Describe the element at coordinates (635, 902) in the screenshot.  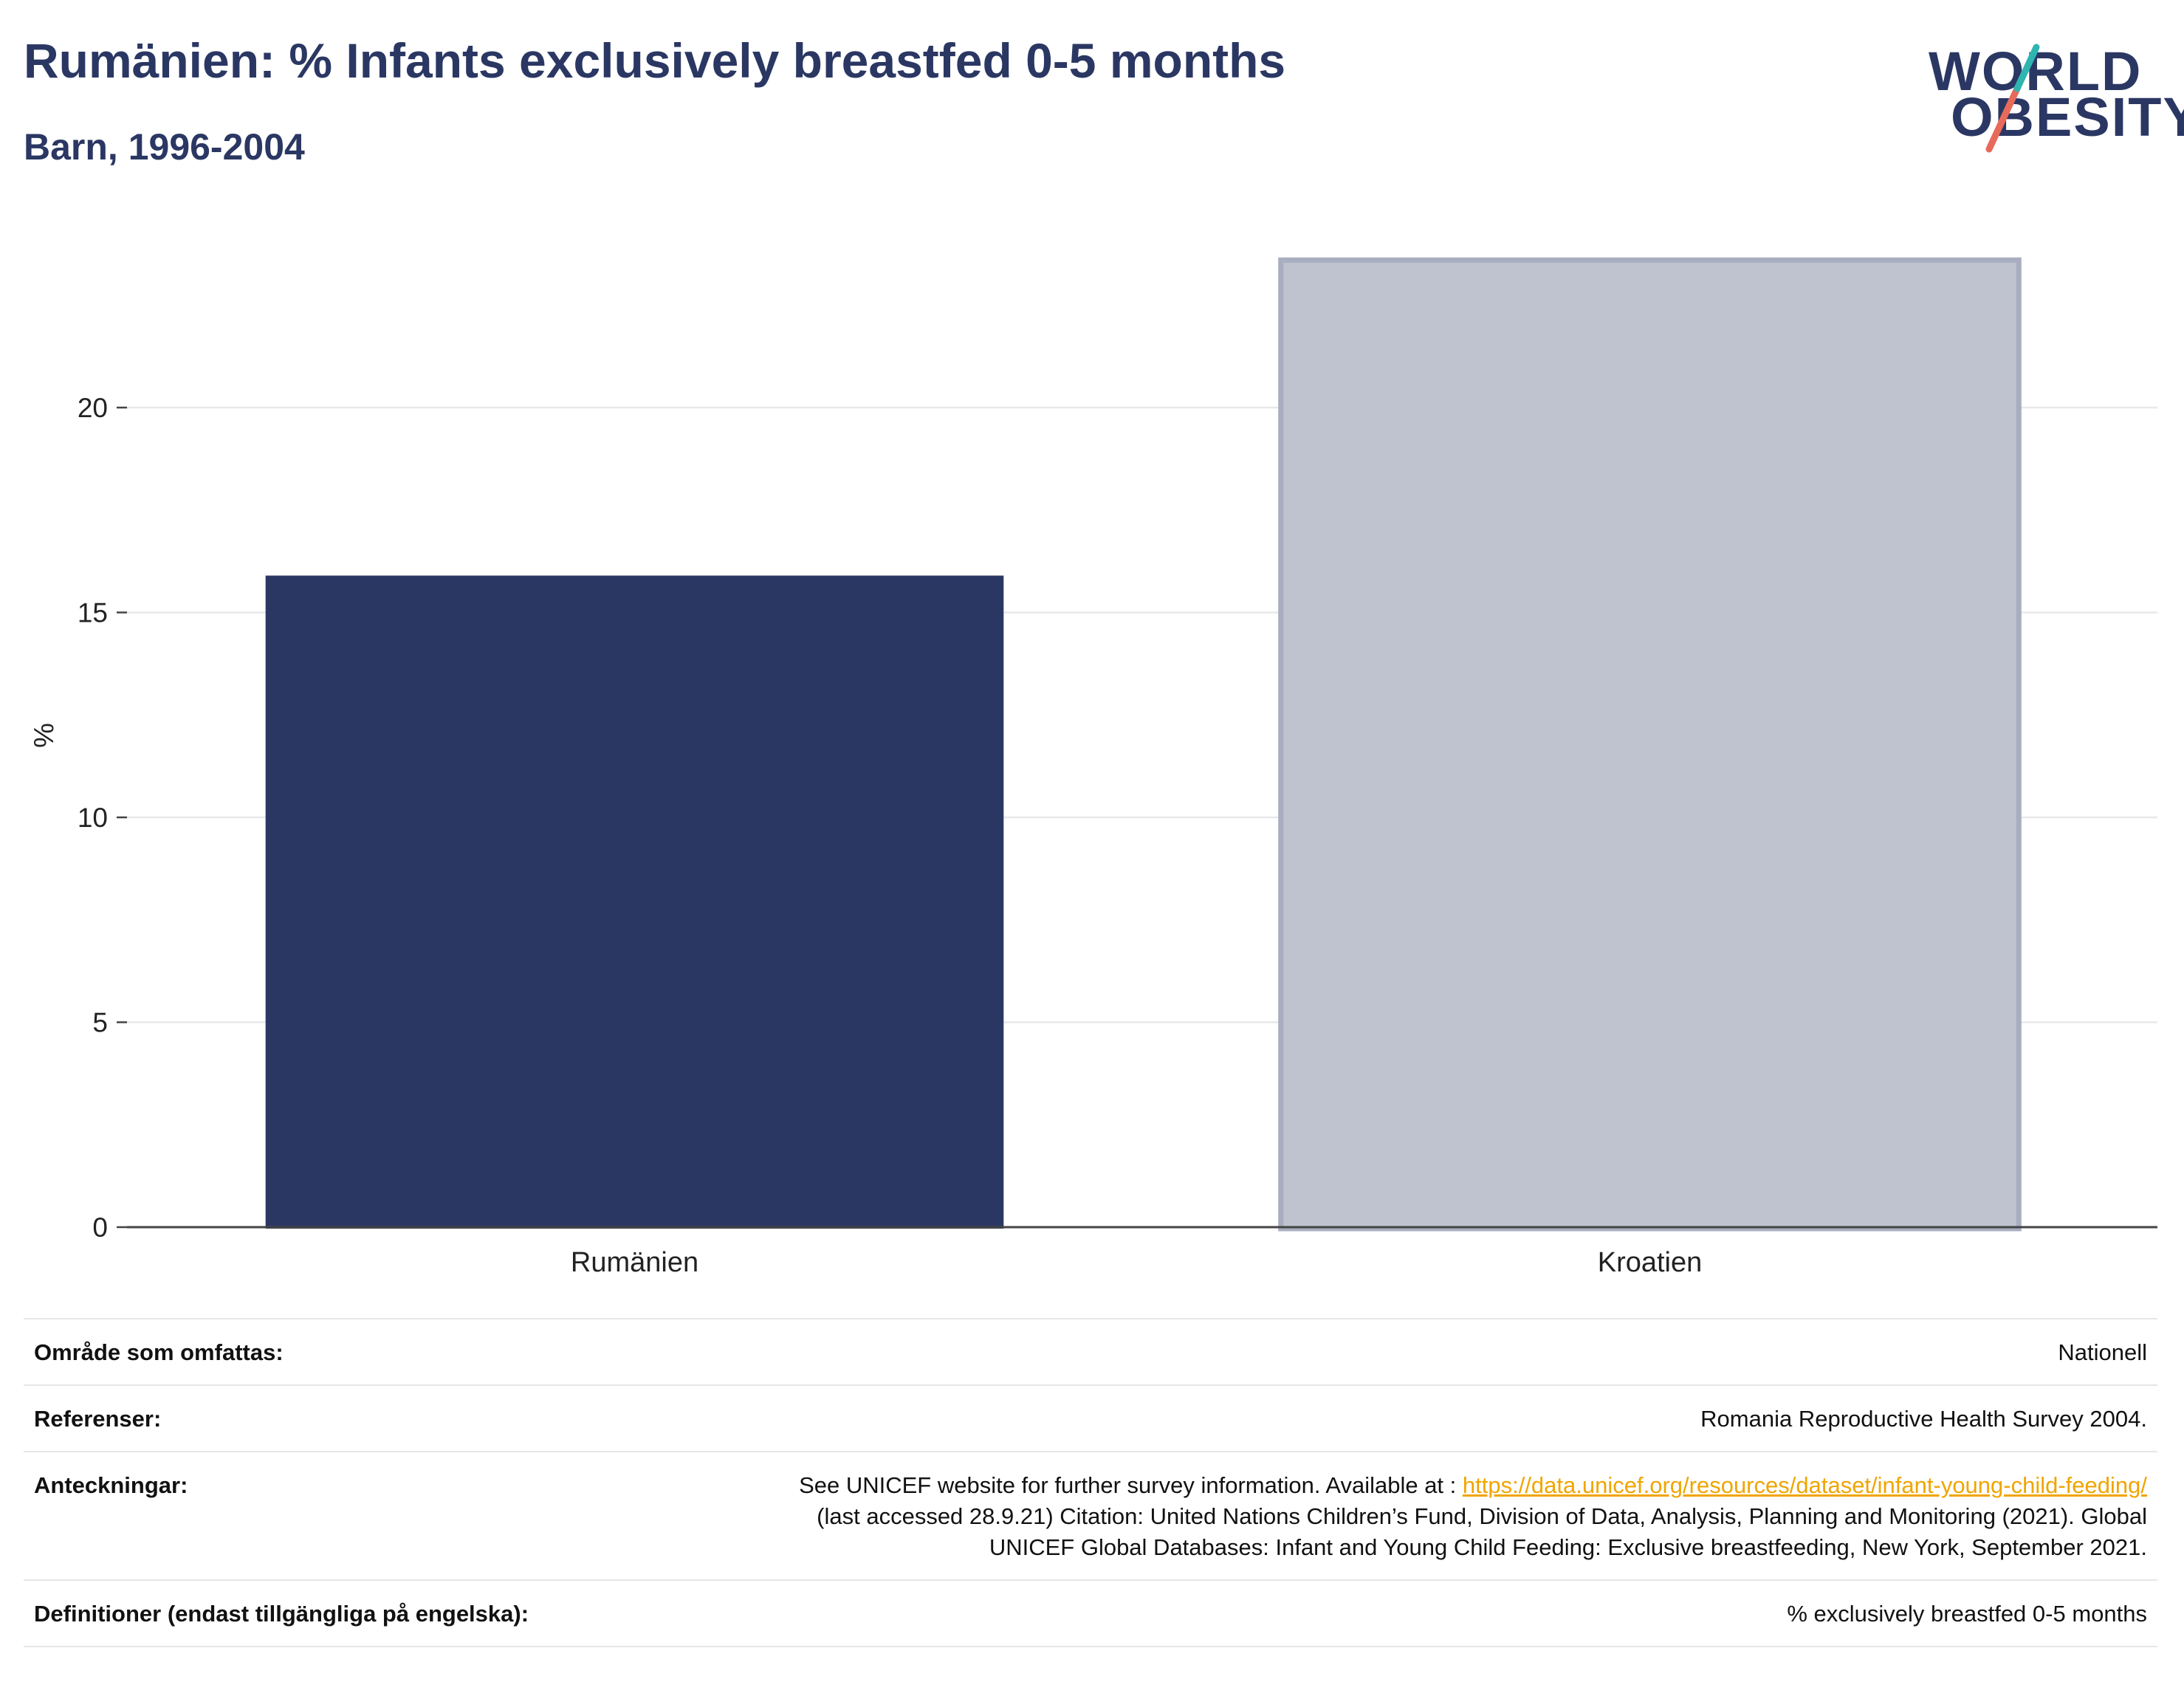
I see `bar-rumänien` at that location.